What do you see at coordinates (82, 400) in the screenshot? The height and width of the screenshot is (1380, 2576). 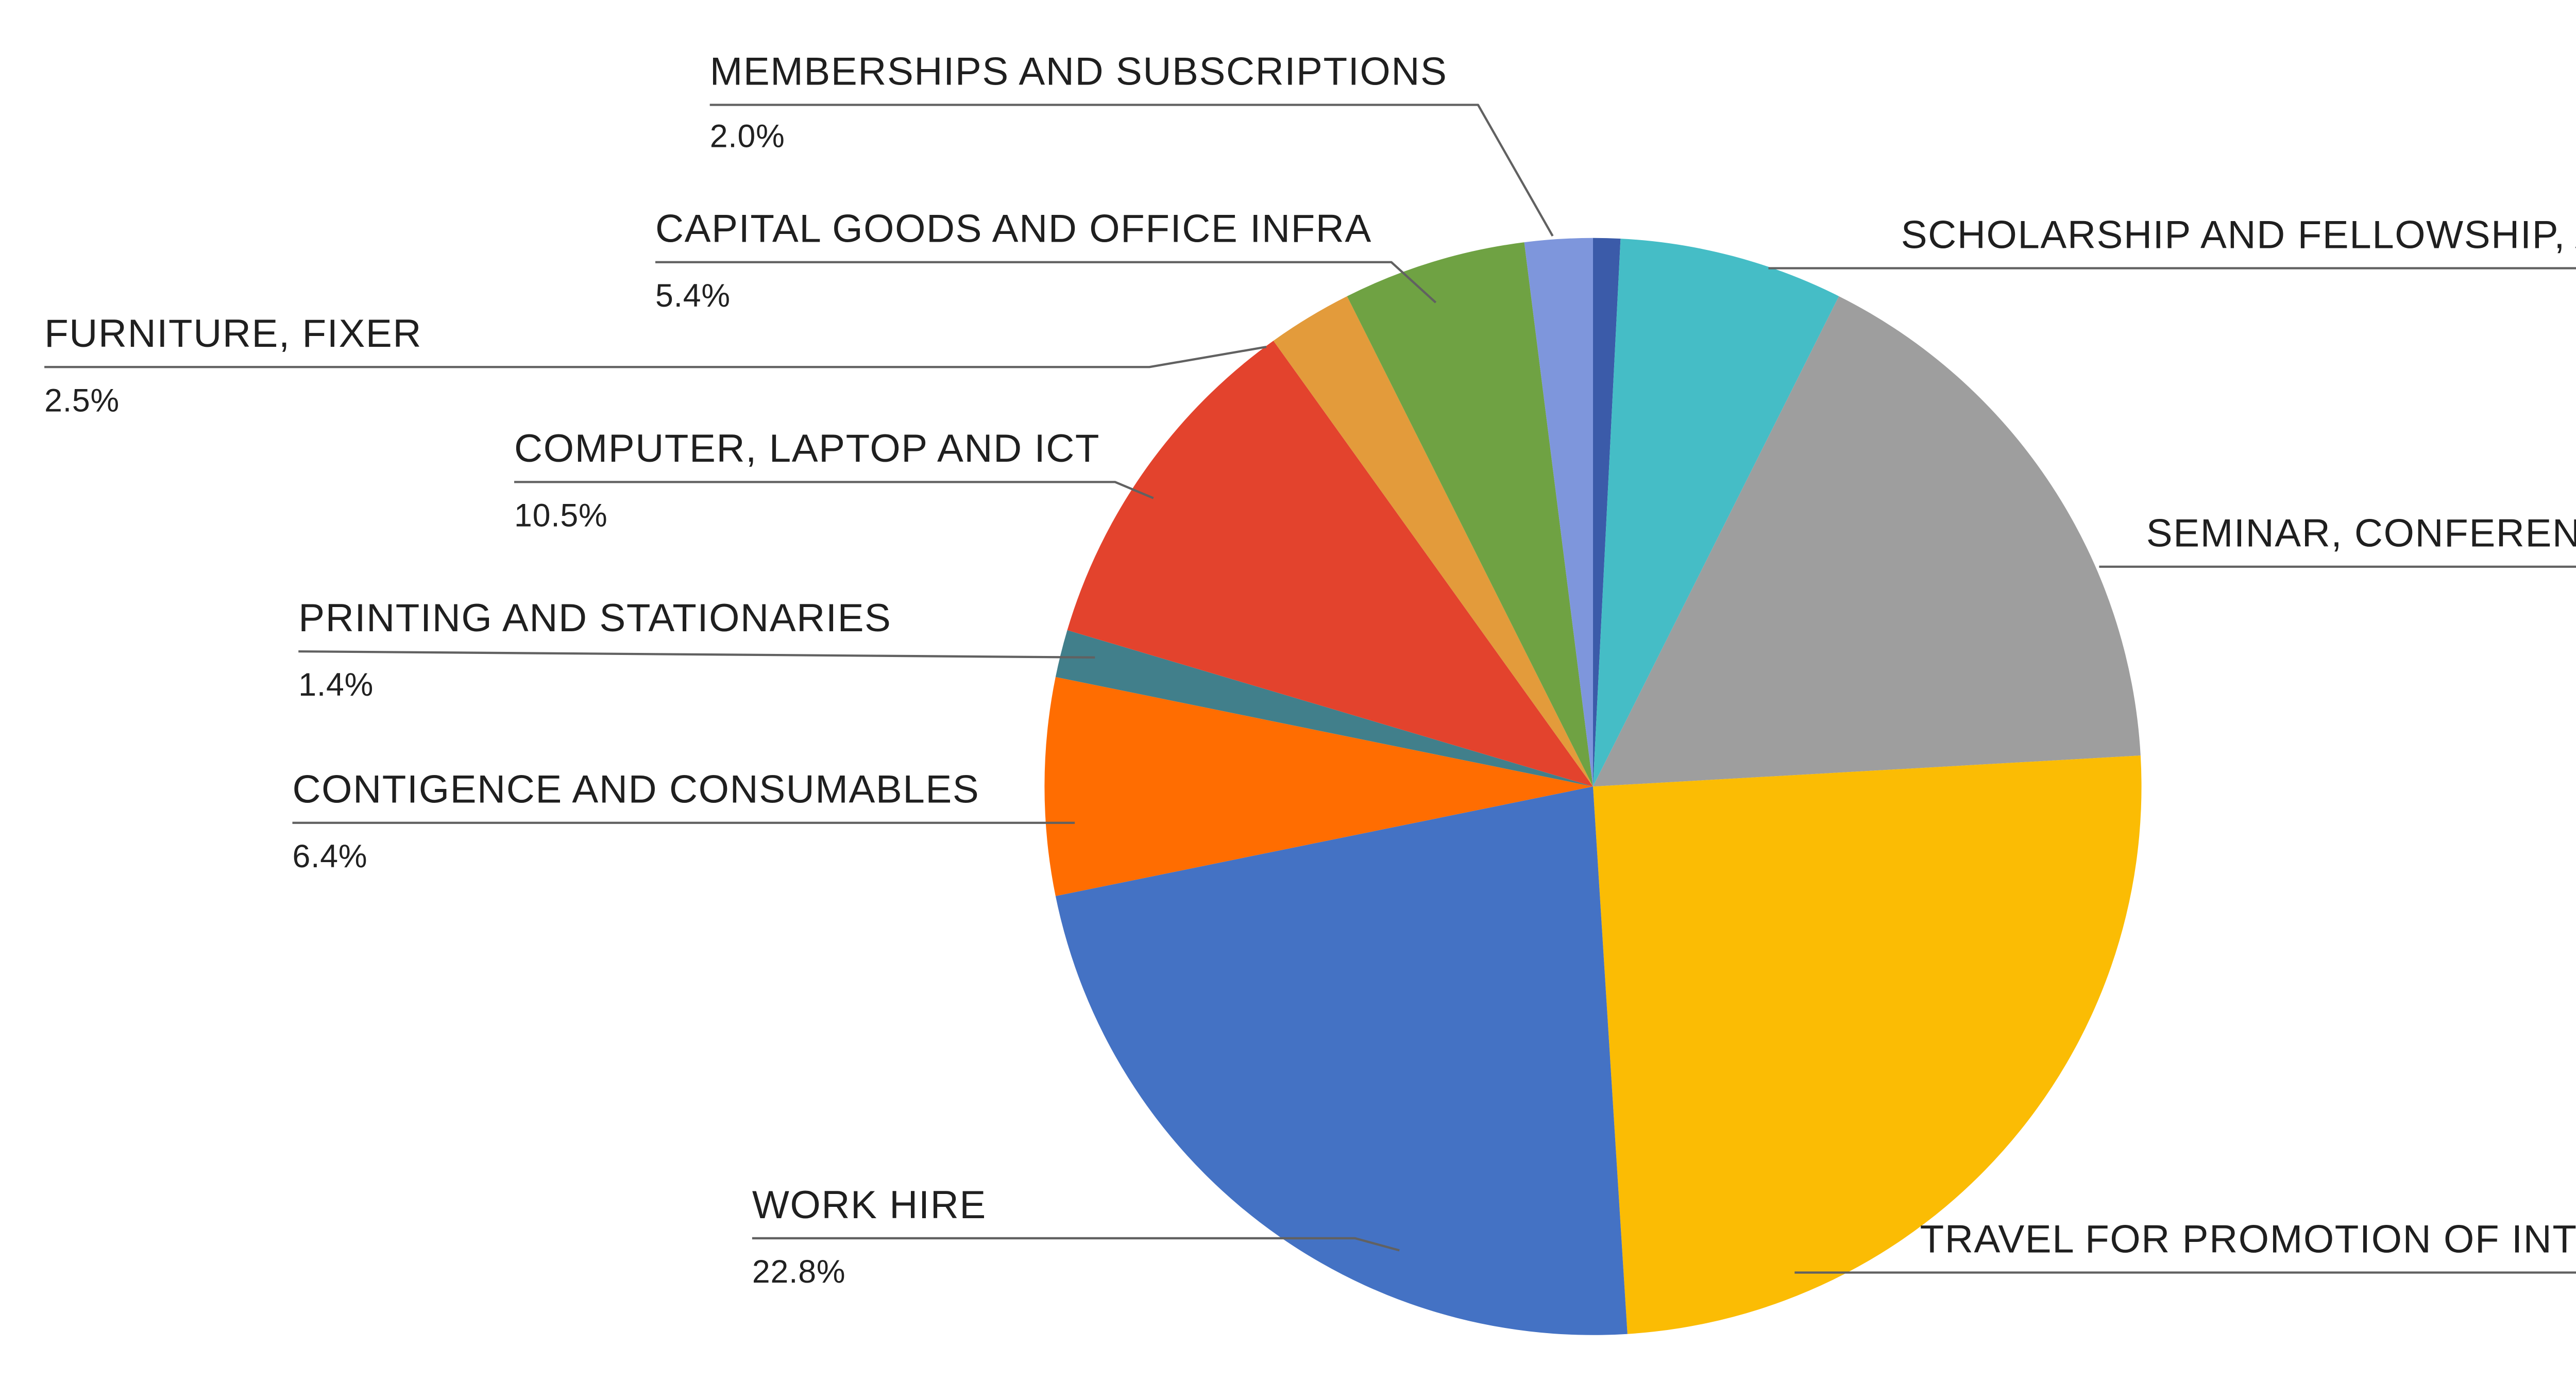 I see `slice-percent-8: 2.5%` at bounding box center [82, 400].